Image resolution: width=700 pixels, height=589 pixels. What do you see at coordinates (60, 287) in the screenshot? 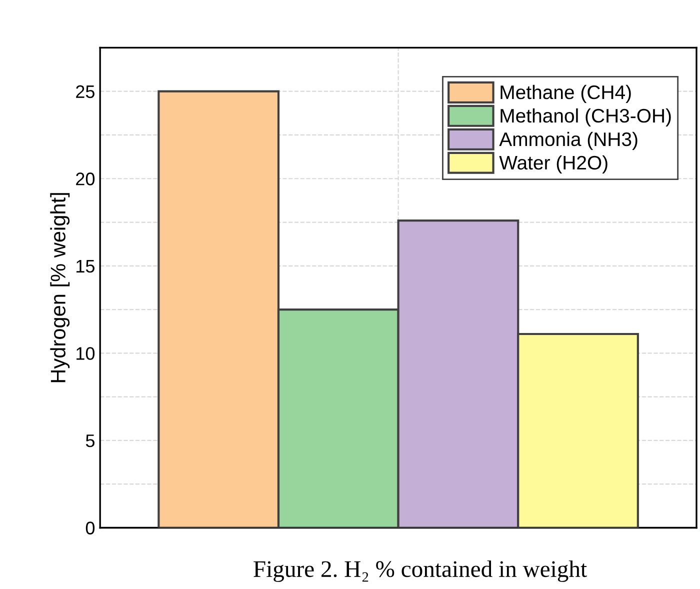
I see `y-axis-title: Hydrogen [% weight]` at bounding box center [60, 287].